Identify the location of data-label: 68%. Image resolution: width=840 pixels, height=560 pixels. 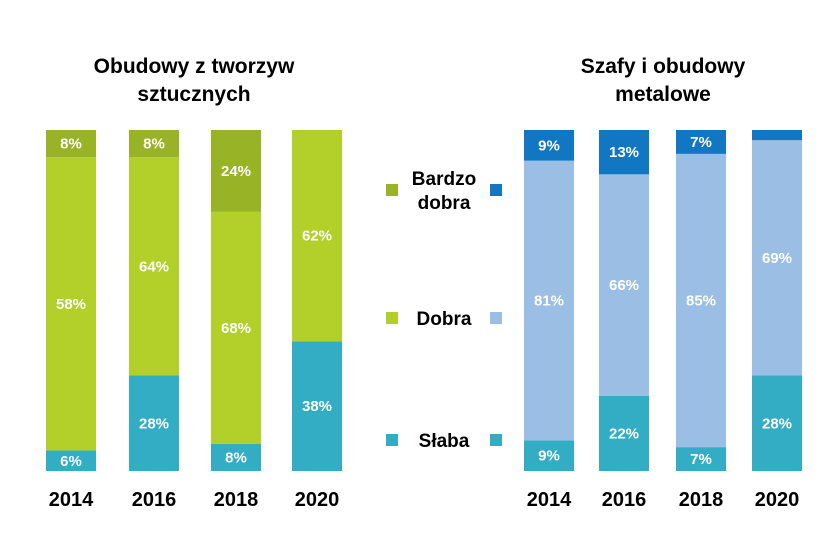
(236, 328).